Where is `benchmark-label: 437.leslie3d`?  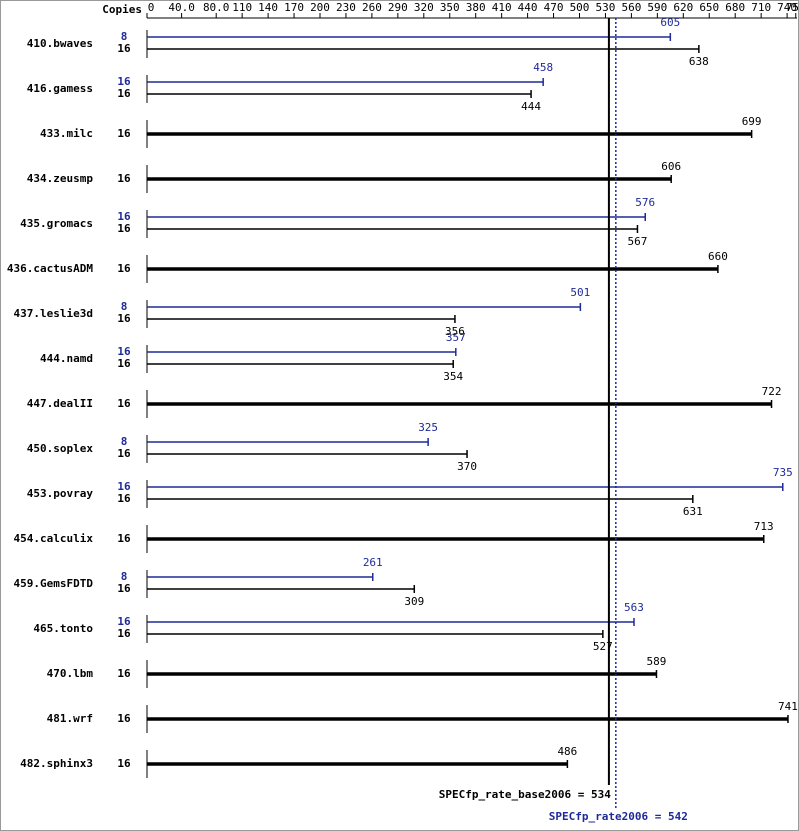 benchmark-label: 437.leslie3d is located at coordinates (53, 313).